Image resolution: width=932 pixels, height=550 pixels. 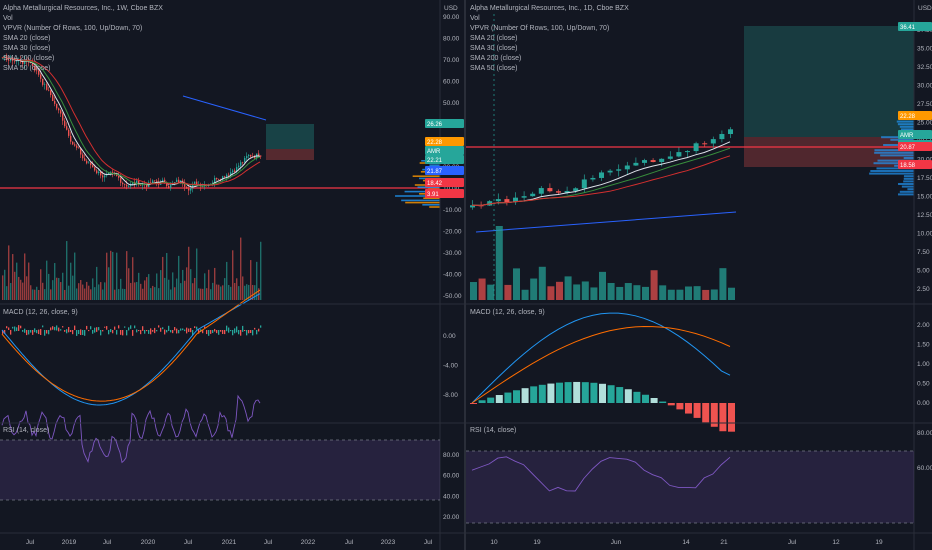 What do you see at coordinates (924, 104) in the screenshot?
I see `price-tick-label: 27.50` at bounding box center [924, 104].